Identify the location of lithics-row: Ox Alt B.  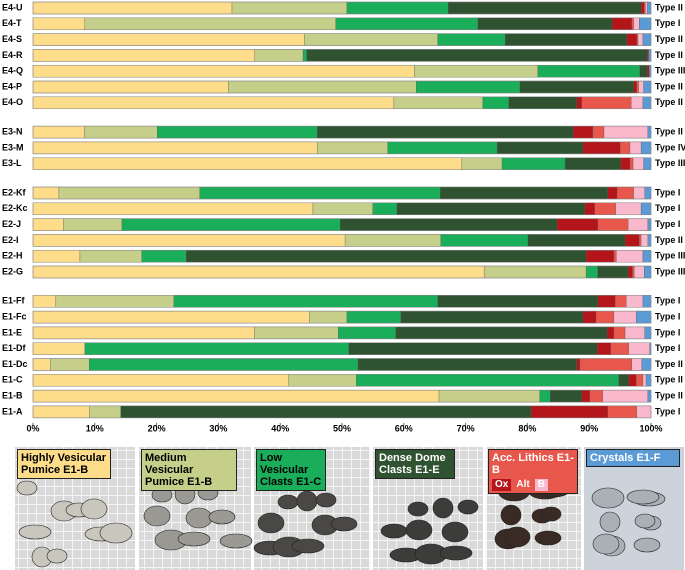
(533, 484).